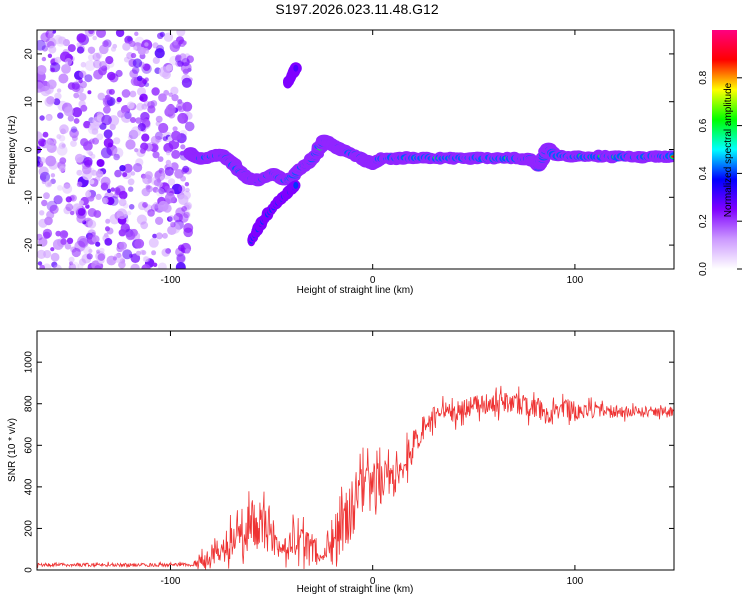 The height and width of the screenshot is (600, 750). I want to click on y-tick-label: -20, so click(29, 244).